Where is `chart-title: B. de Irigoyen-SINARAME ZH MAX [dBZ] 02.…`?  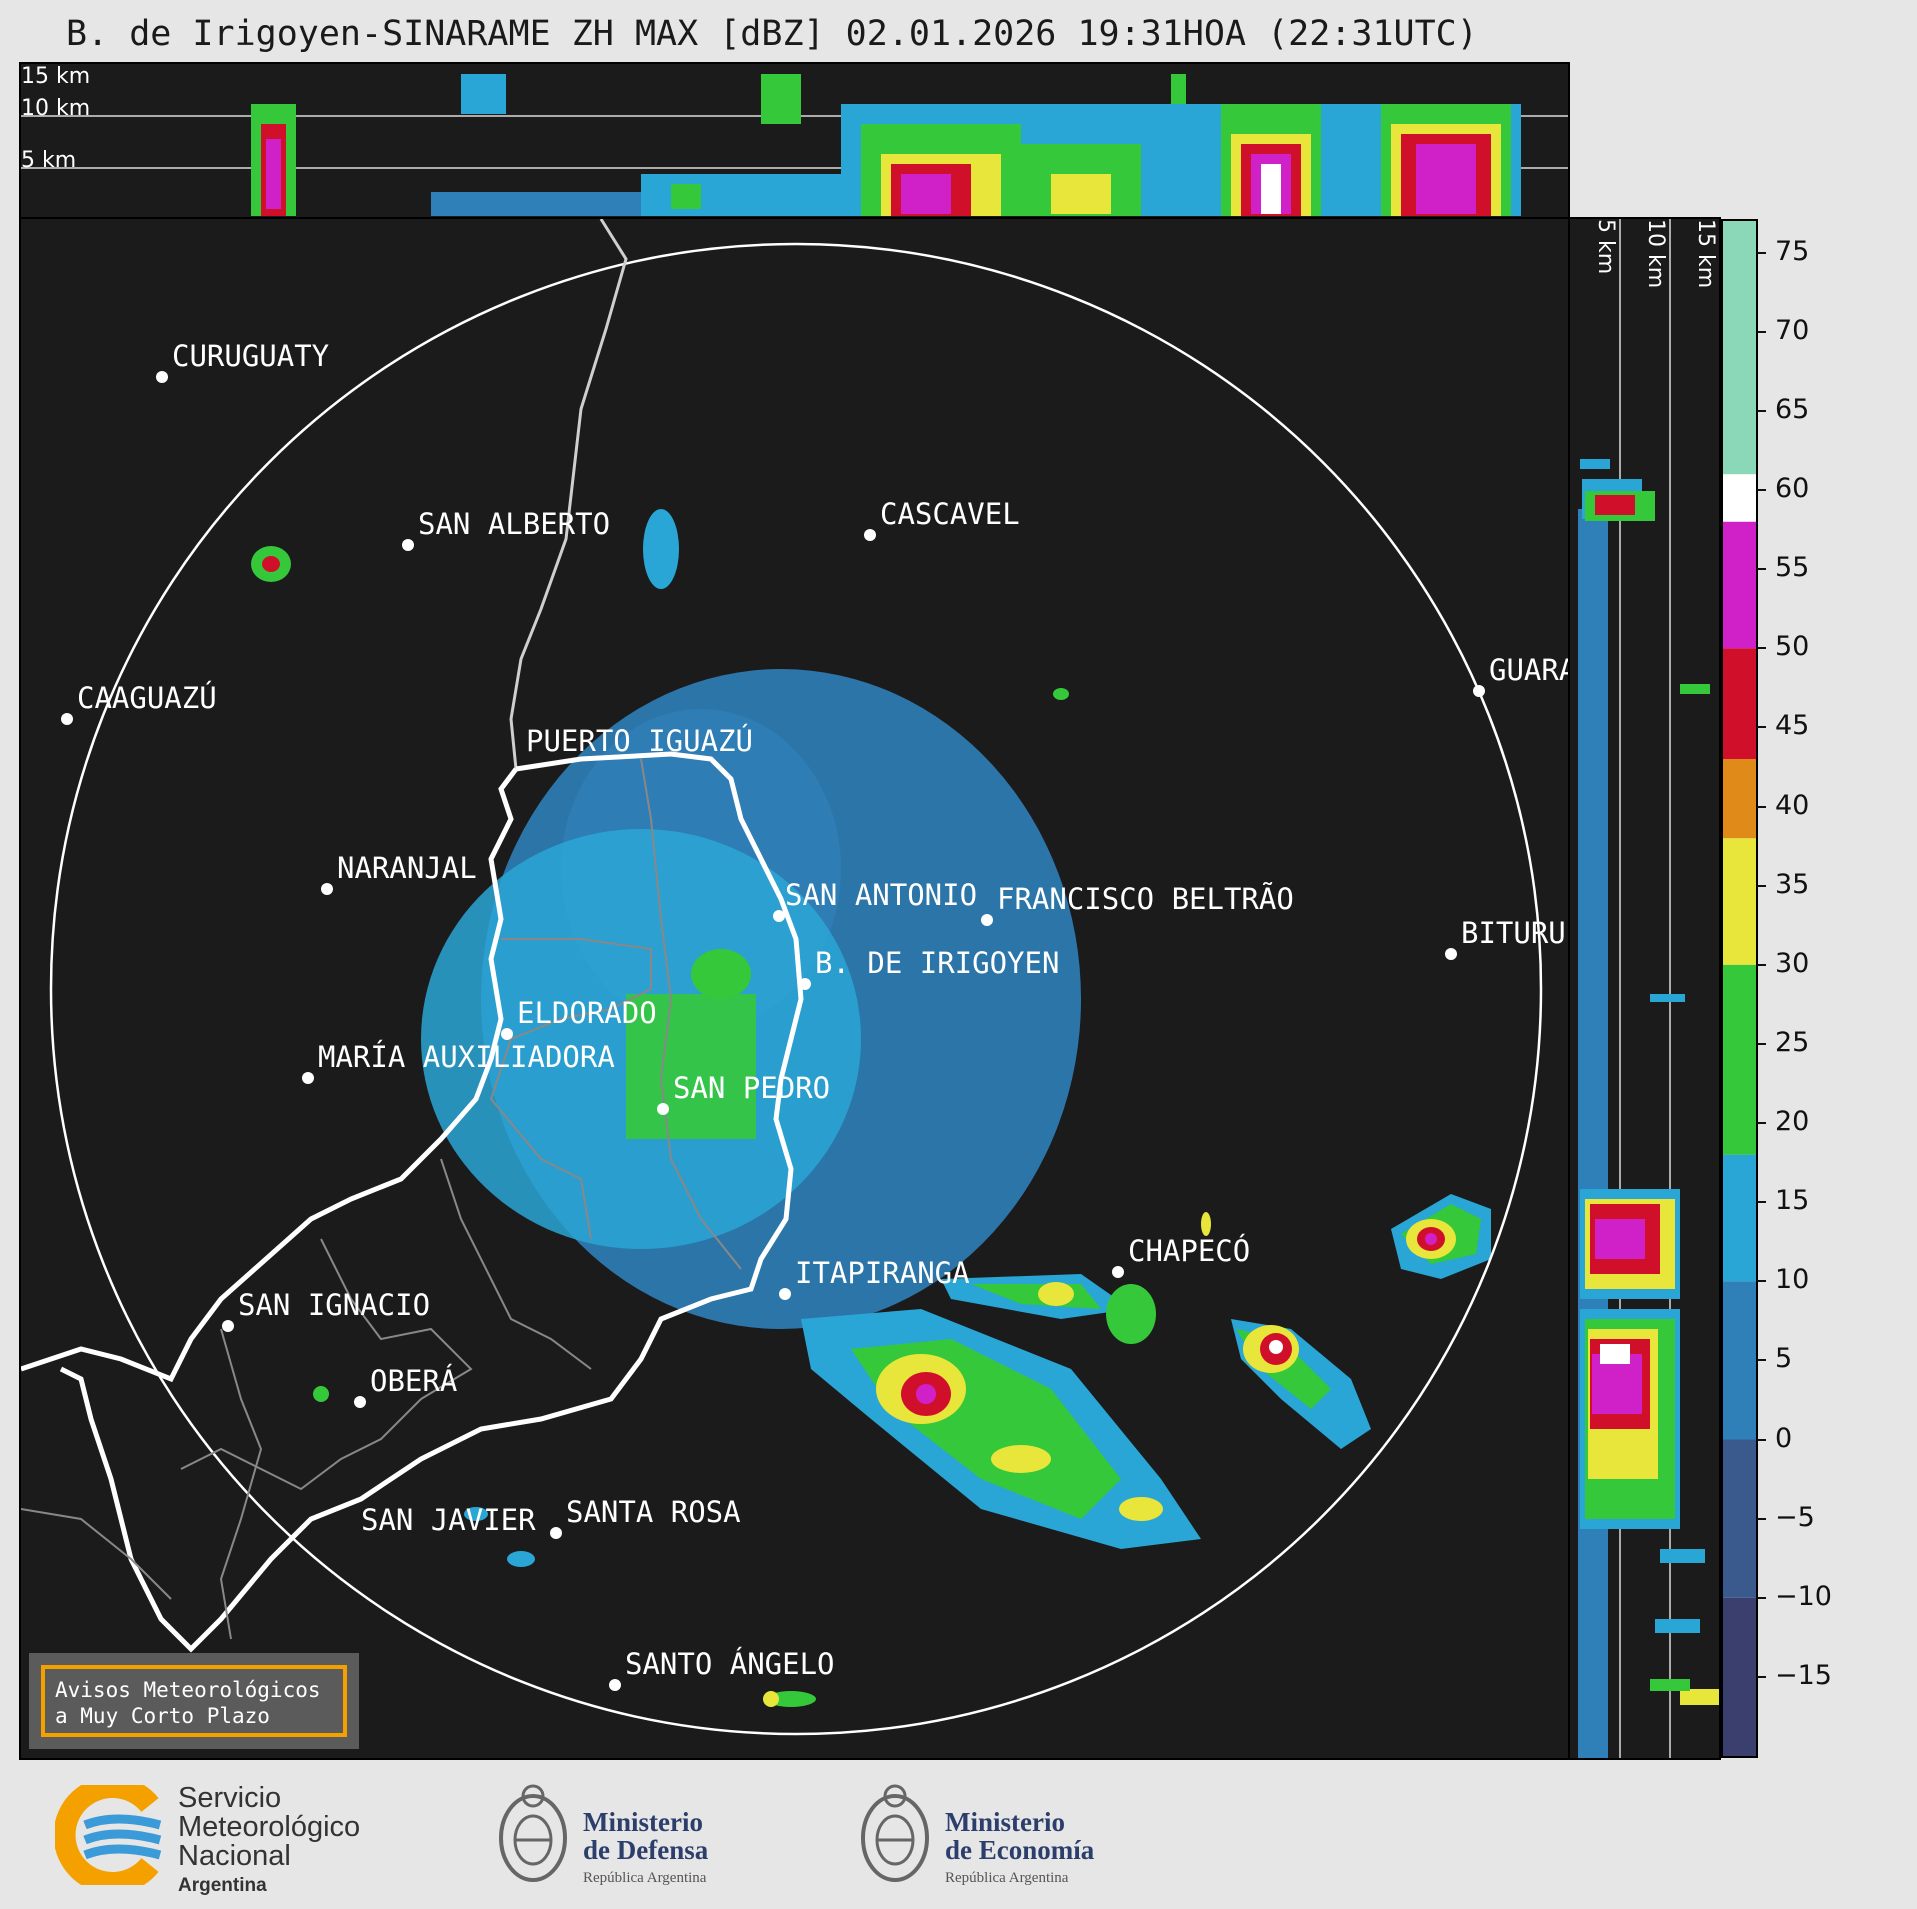 chart-title: B. de Irigoyen-SINARAME ZH MAX [dBZ] 02.… is located at coordinates (772, 34).